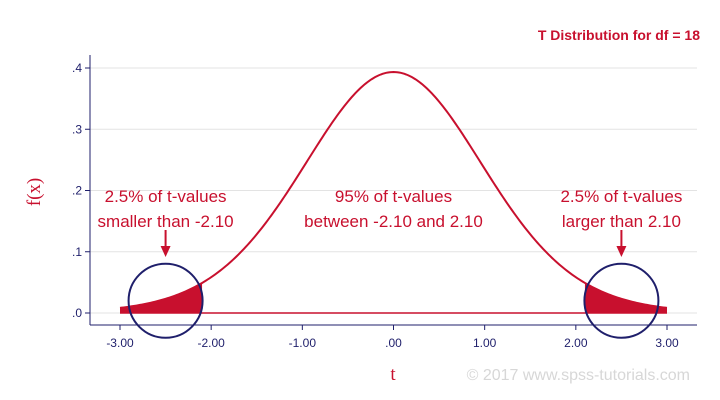 This screenshot has width=720, height=400. Describe the element at coordinates (667, 343) in the screenshot. I see `x-tick-label: 3.00` at that location.